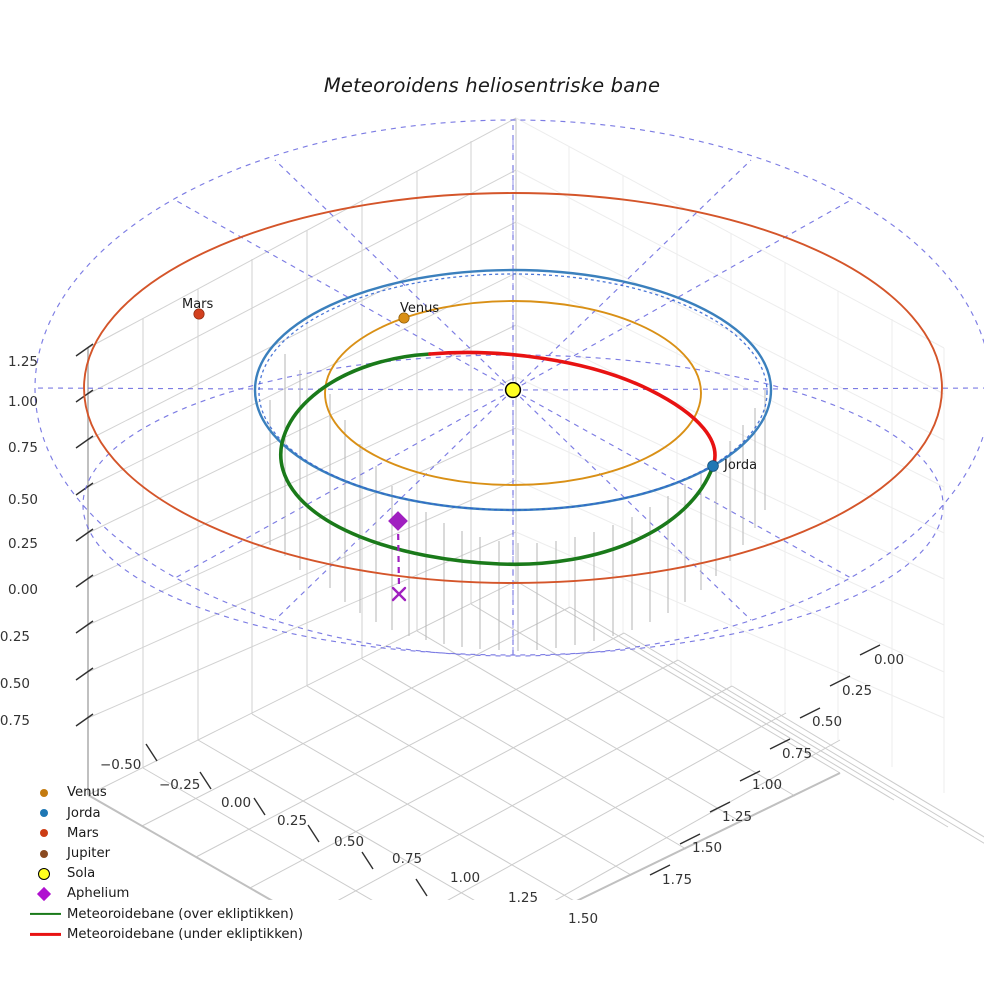 This screenshot has width=984, height=984. What do you see at coordinates (83, 833) in the screenshot?
I see `legend-label: Mars` at bounding box center [83, 833].